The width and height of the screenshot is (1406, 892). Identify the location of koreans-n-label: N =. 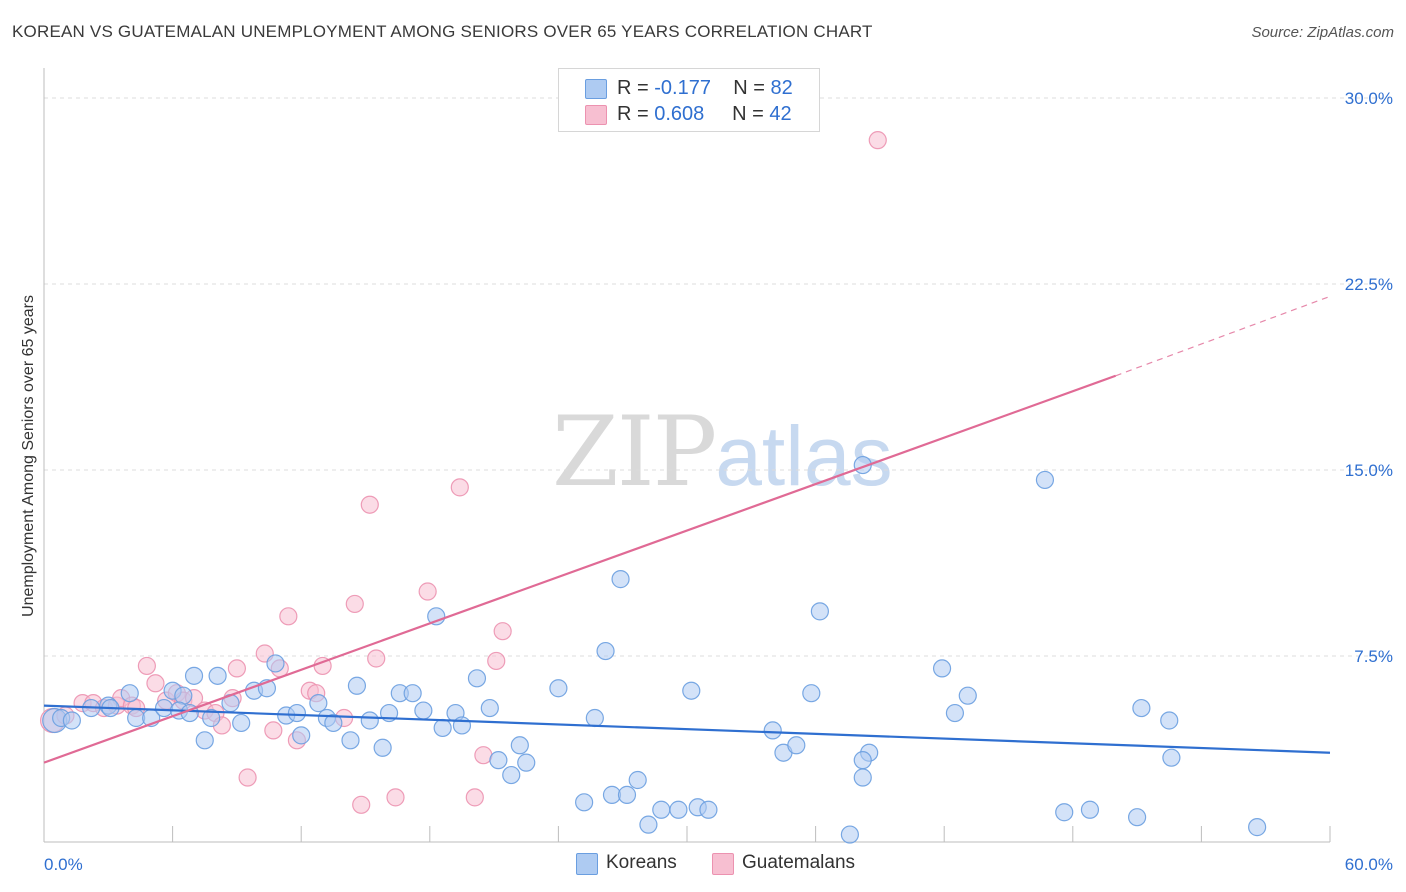
(752, 88).